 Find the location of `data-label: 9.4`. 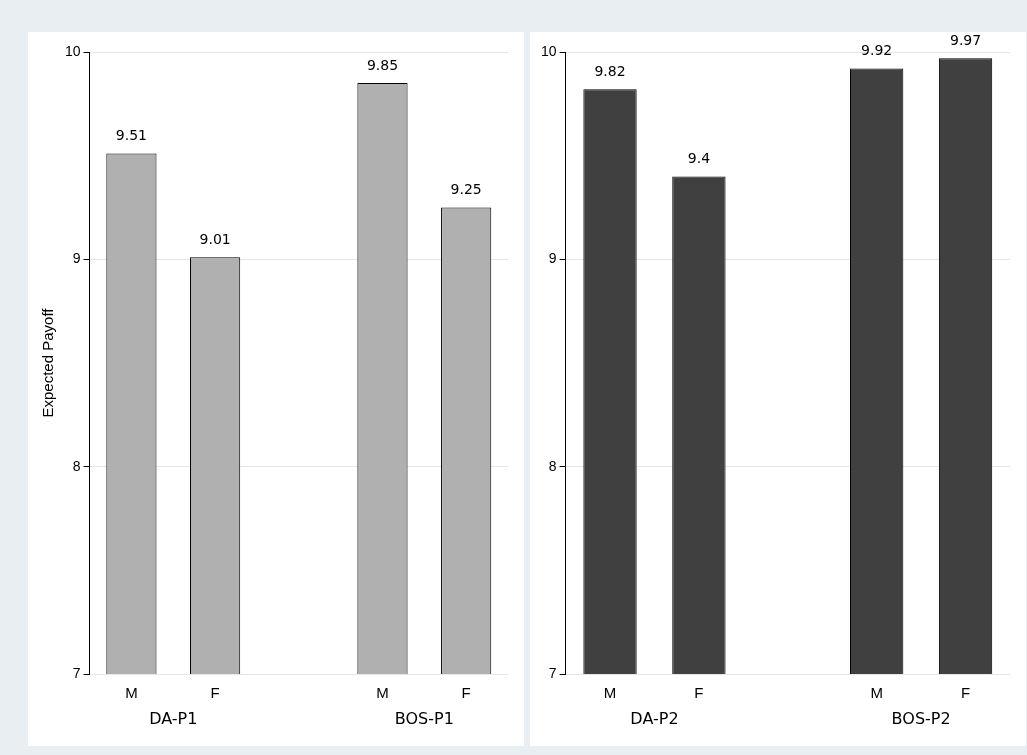

data-label: 9.4 is located at coordinates (699, 158).